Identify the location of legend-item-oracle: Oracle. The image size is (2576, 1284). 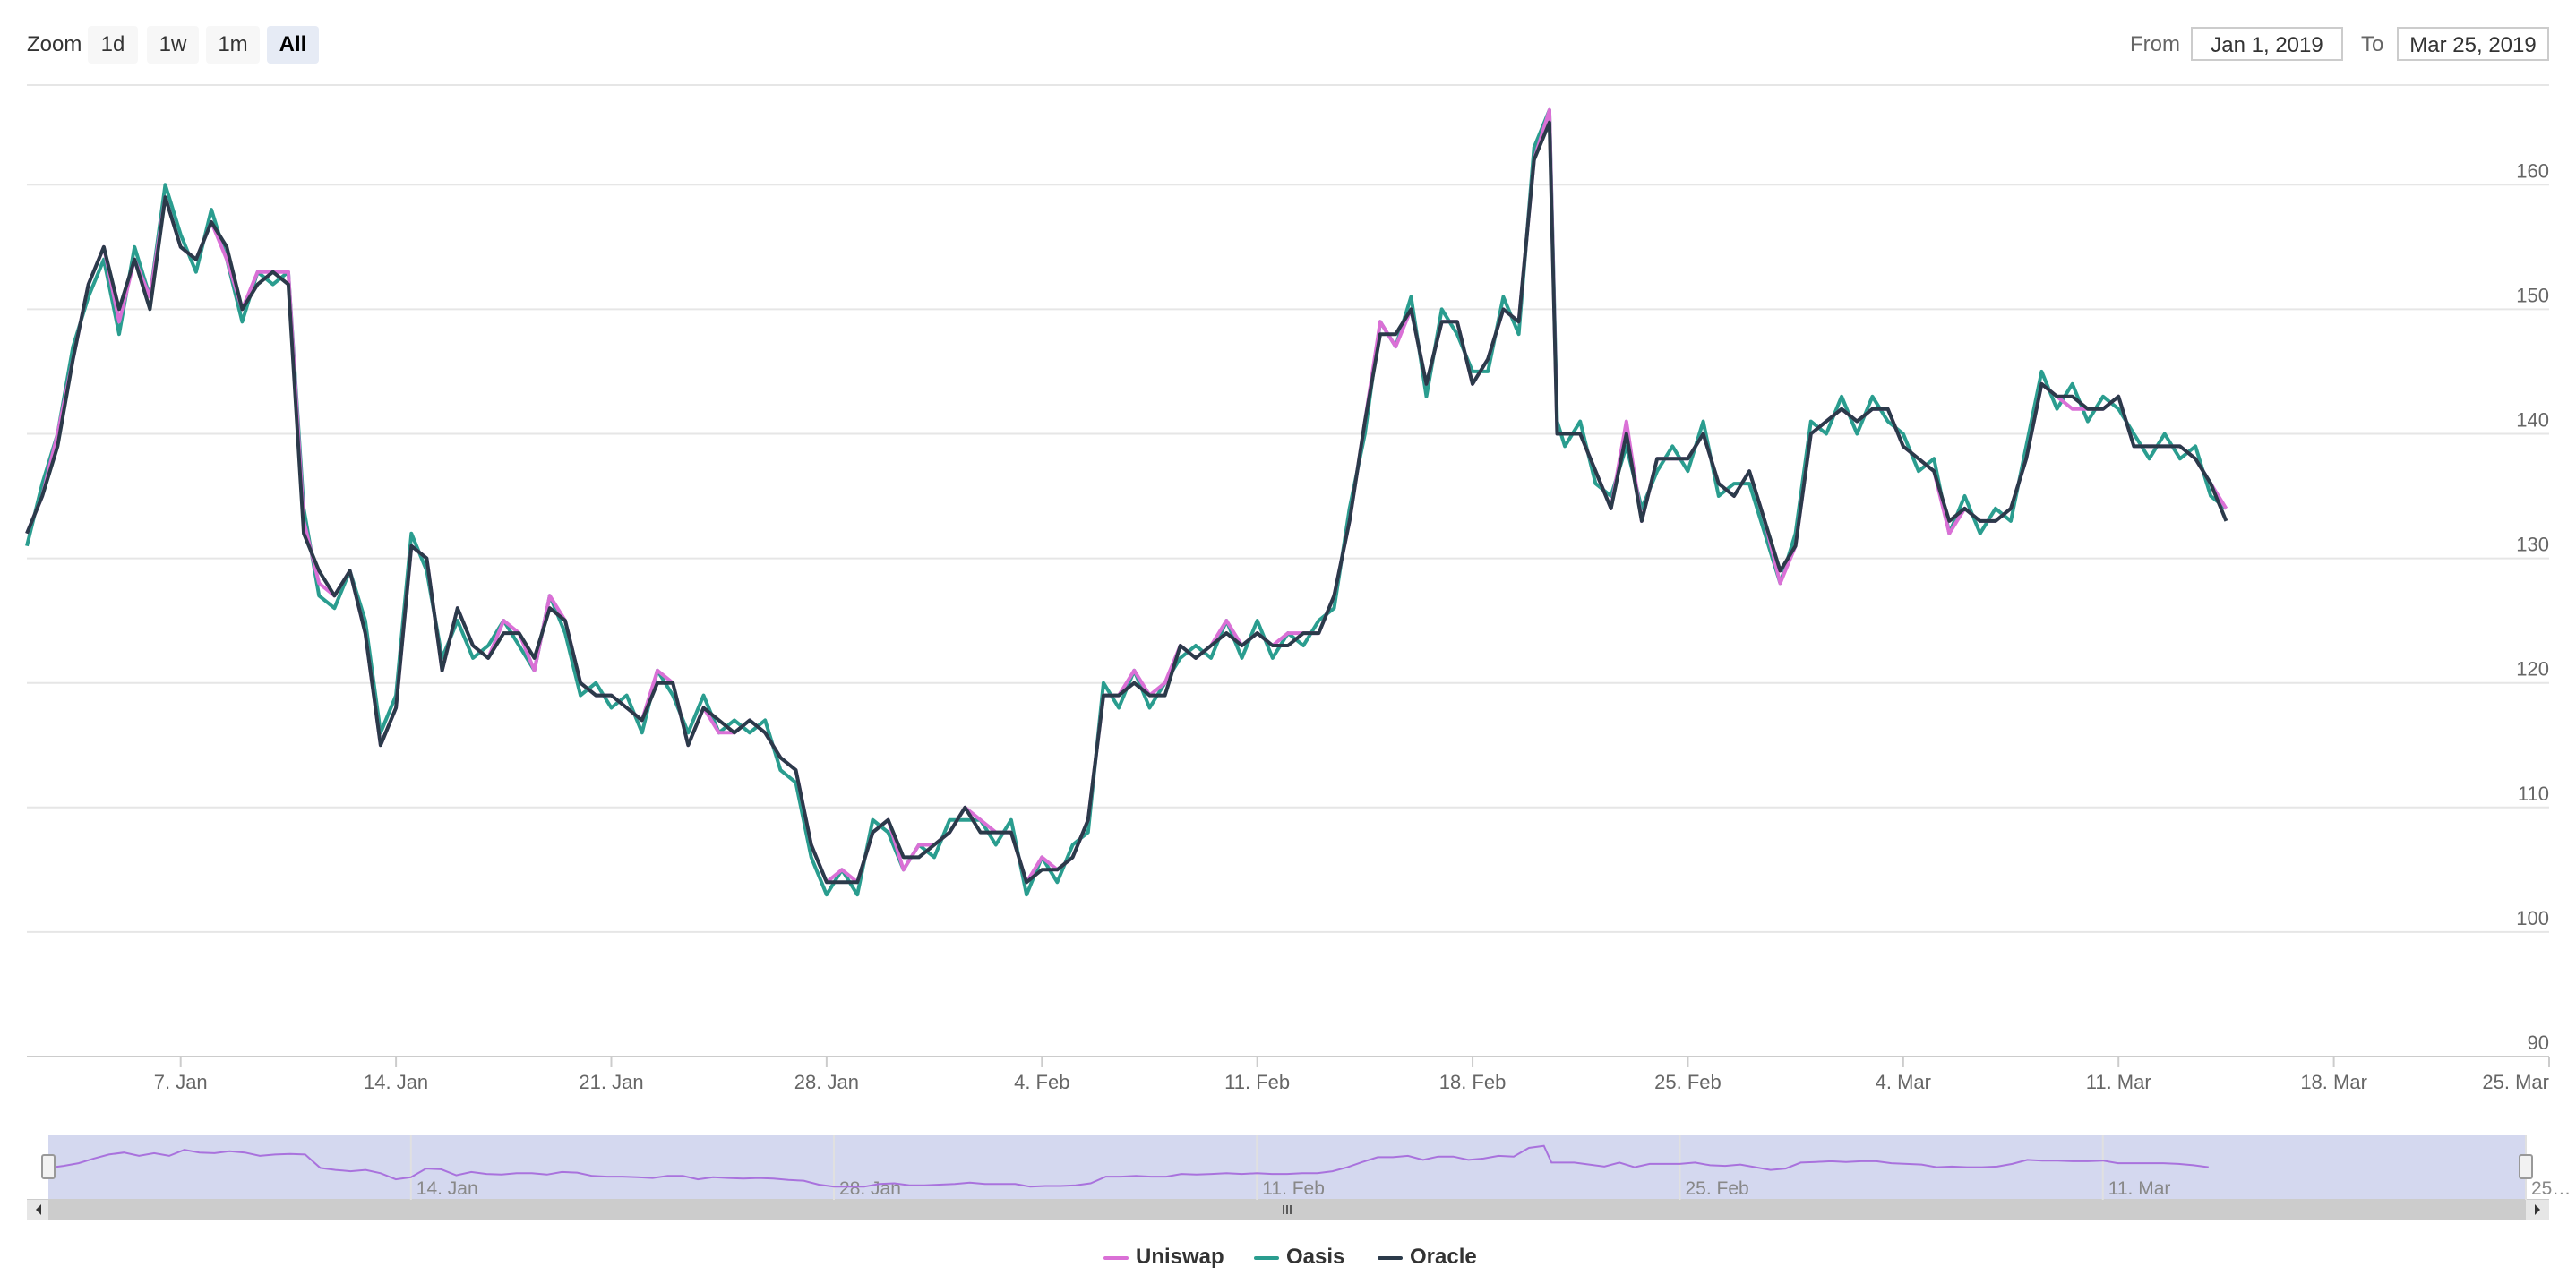
(1427, 1258).